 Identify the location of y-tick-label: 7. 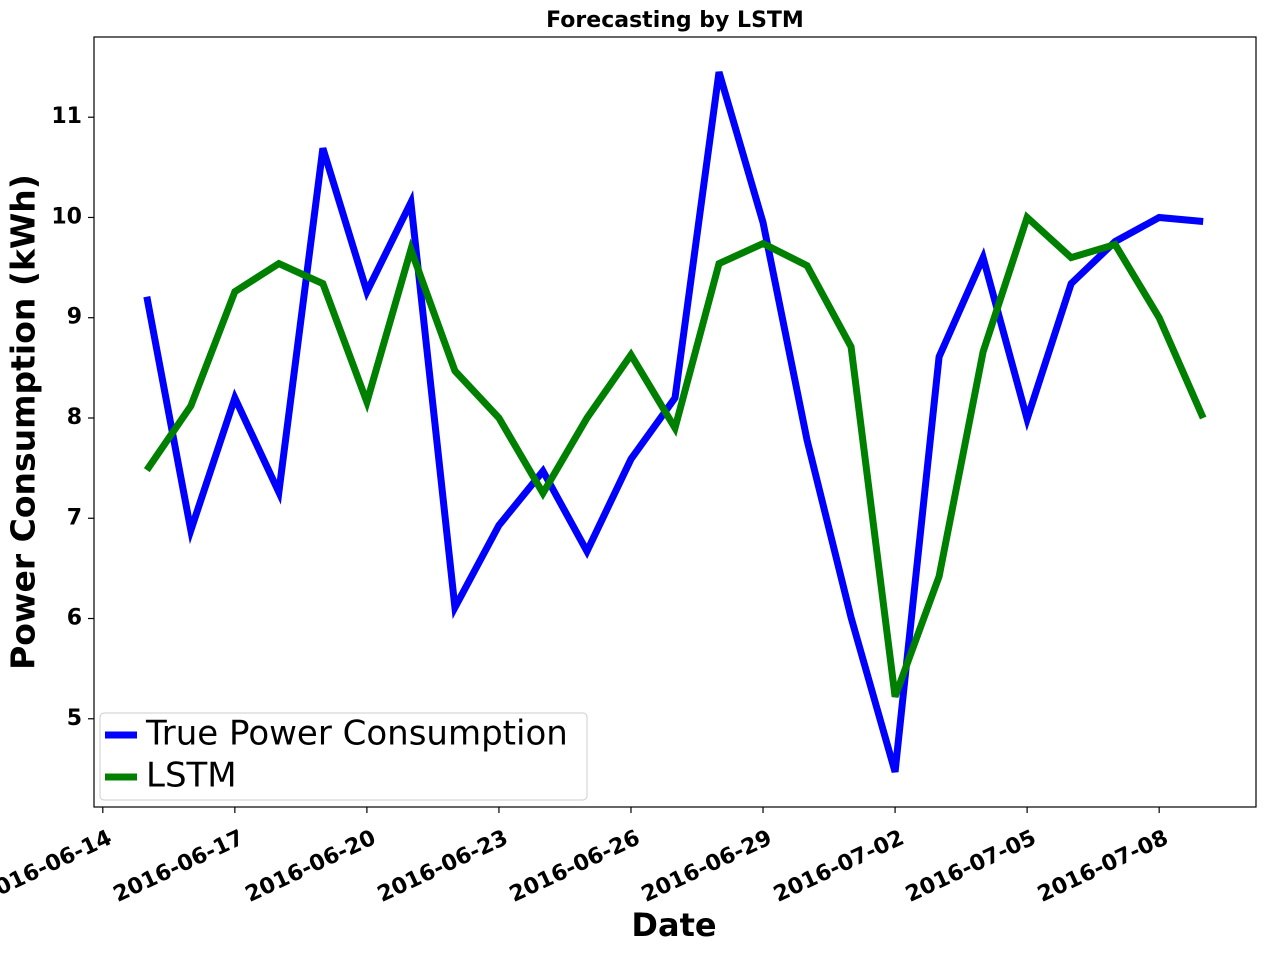
(74, 517).